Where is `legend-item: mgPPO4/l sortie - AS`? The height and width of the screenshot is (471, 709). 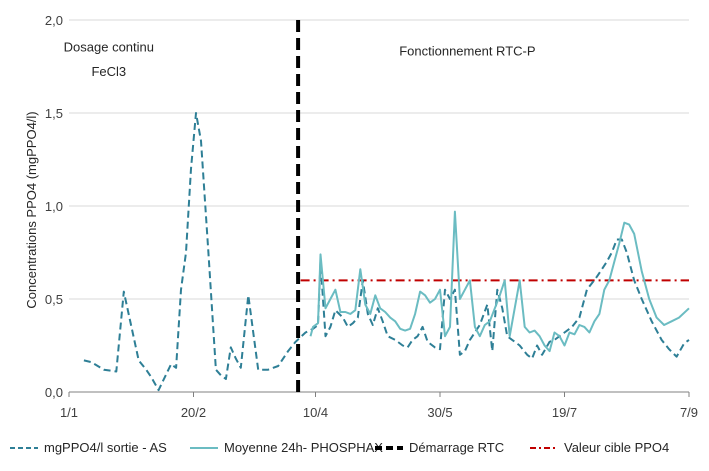 legend-item: mgPPO4/l sortie - AS is located at coordinates (88, 447).